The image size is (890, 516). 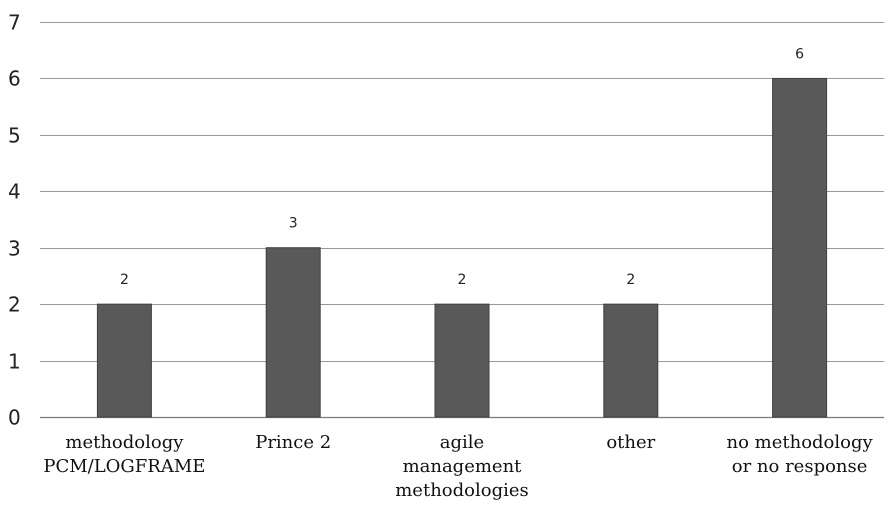 I want to click on y-tick-label: 0, so click(x=14, y=418).